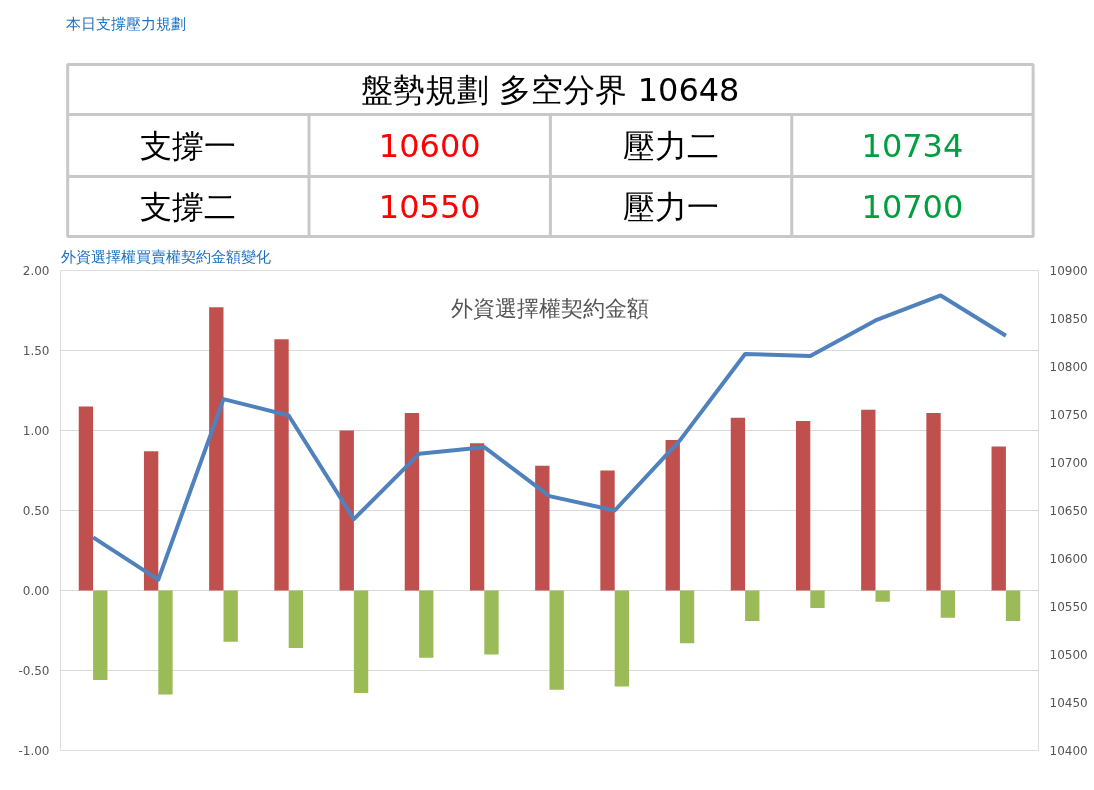 This screenshot has width=1094, height=790. What do you see at coordinates (1068, 319) in the screenshot?
I see `y2-tick-label: 10850` at bounding box center [1068, 319].